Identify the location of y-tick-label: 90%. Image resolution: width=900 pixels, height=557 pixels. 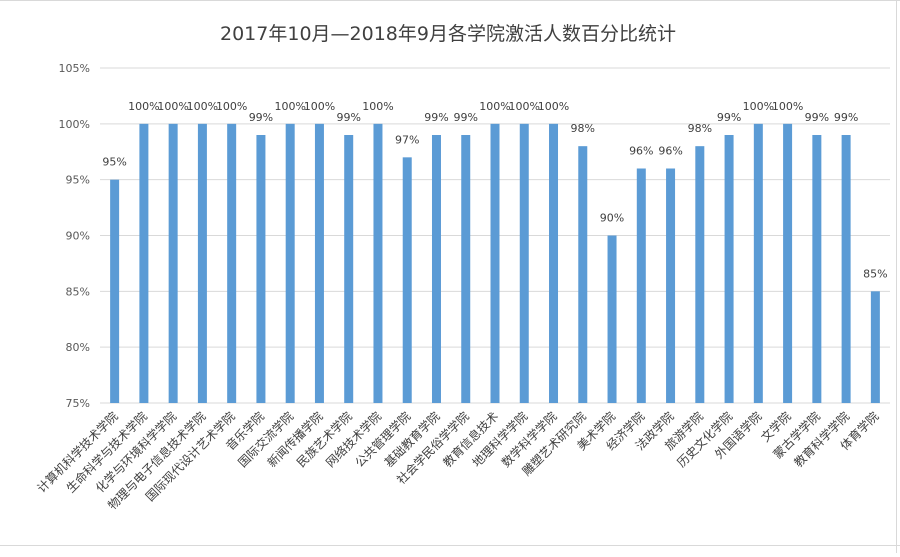
(78, 236).